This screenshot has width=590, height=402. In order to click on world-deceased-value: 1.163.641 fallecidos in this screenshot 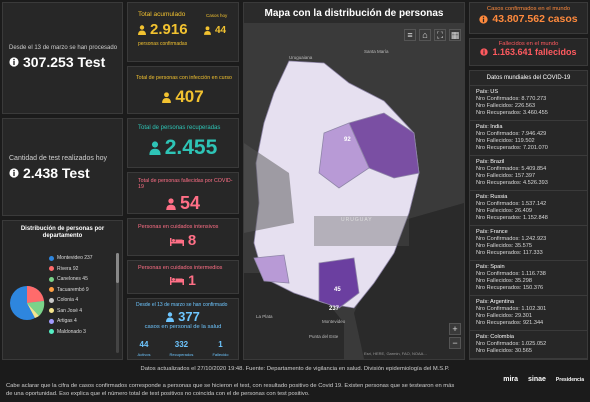, I will do `click(534, 52)`.